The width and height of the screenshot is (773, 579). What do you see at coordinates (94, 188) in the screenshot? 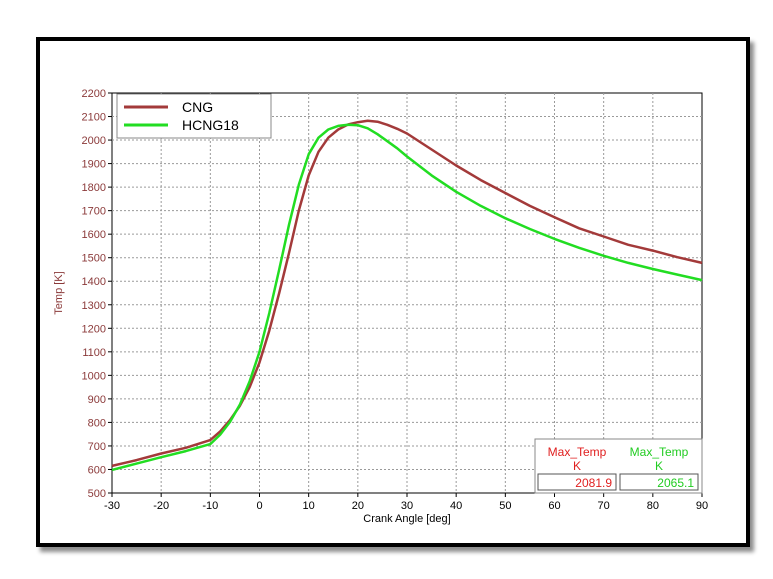
I see `y-tick-label: 1800` at bounding box center [94, 188].